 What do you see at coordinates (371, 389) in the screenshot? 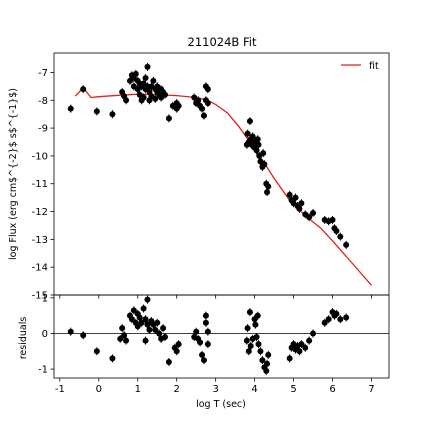
I see `x-tick-label: 7` at bounding box center [371, 389].